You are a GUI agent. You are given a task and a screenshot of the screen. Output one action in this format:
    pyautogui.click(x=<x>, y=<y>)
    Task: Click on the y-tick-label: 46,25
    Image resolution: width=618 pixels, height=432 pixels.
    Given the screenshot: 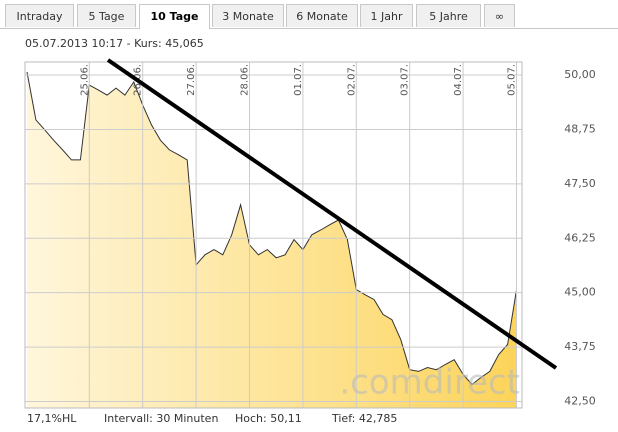 What is the action you would take?
    pyautogui.click(x=580, y=237)
    